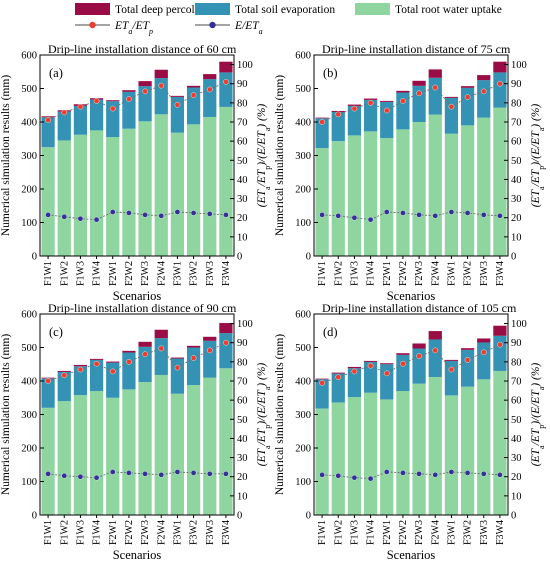 The height and width of the screenshot is (565, 550). I want to click on x-tick-label: F3W3, so click(484, 273).